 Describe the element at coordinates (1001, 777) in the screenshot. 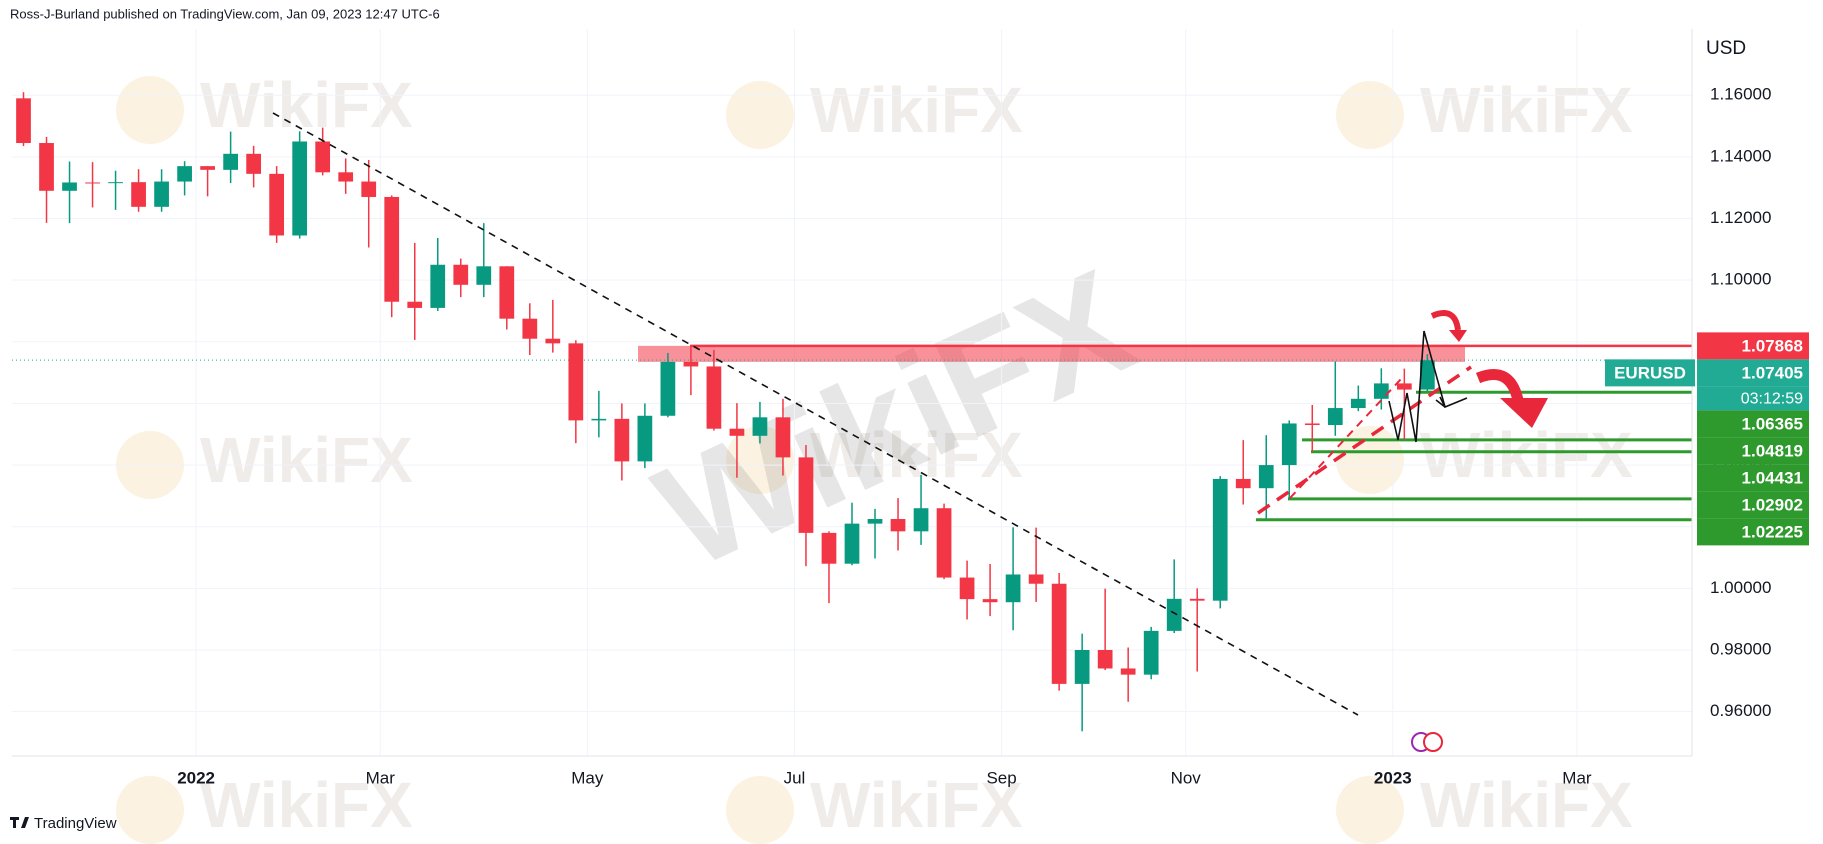

I see `x-tick-label: Sep` at that location.